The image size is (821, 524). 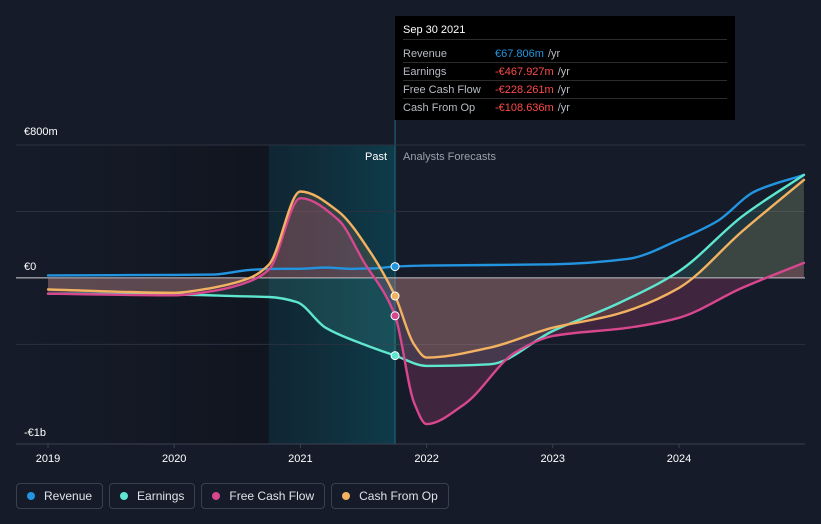 What do you see at coordinates (519, 54) in the screenshot?
I see `tooltip-value: €67.806m` at bounding box center [519, 54].